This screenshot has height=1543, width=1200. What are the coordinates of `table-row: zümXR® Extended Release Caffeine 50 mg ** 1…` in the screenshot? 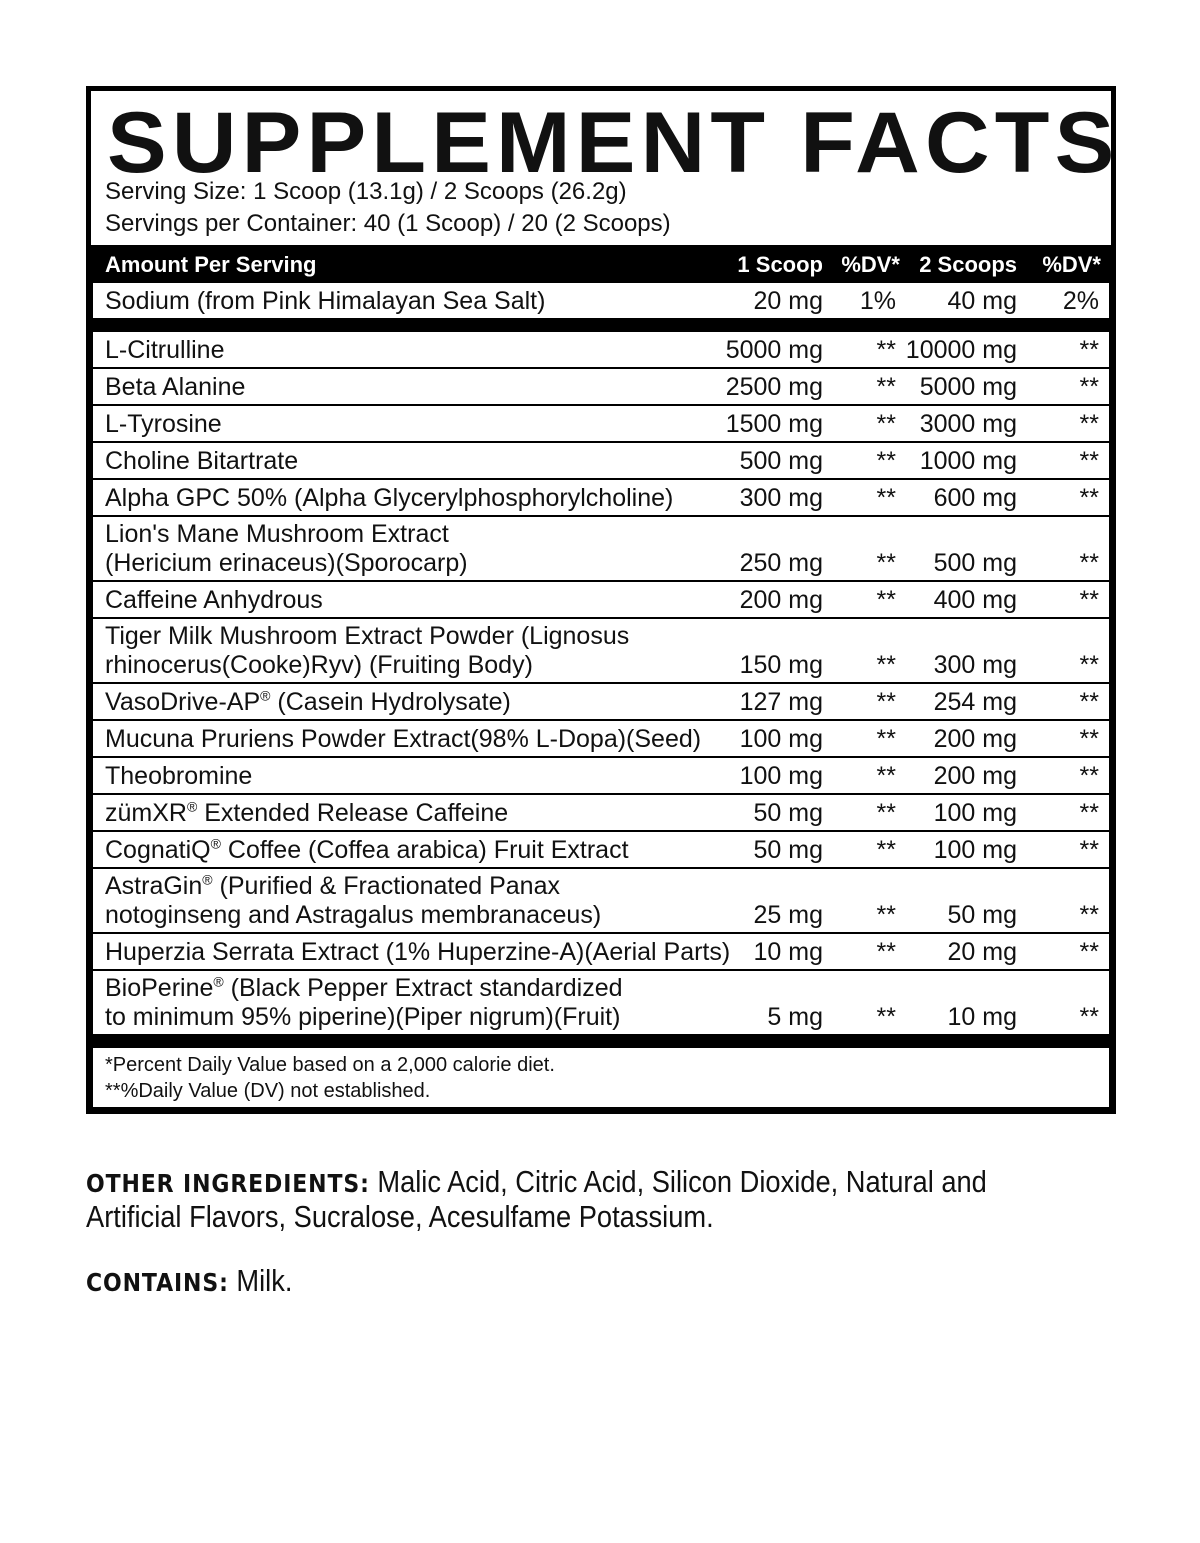 It's located at (601, 812).